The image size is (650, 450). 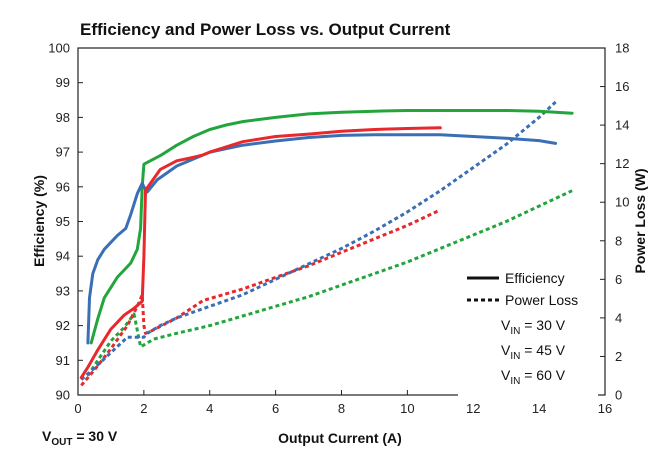 I want to click on x-tick-label: 8, so click(x=341, y=408).